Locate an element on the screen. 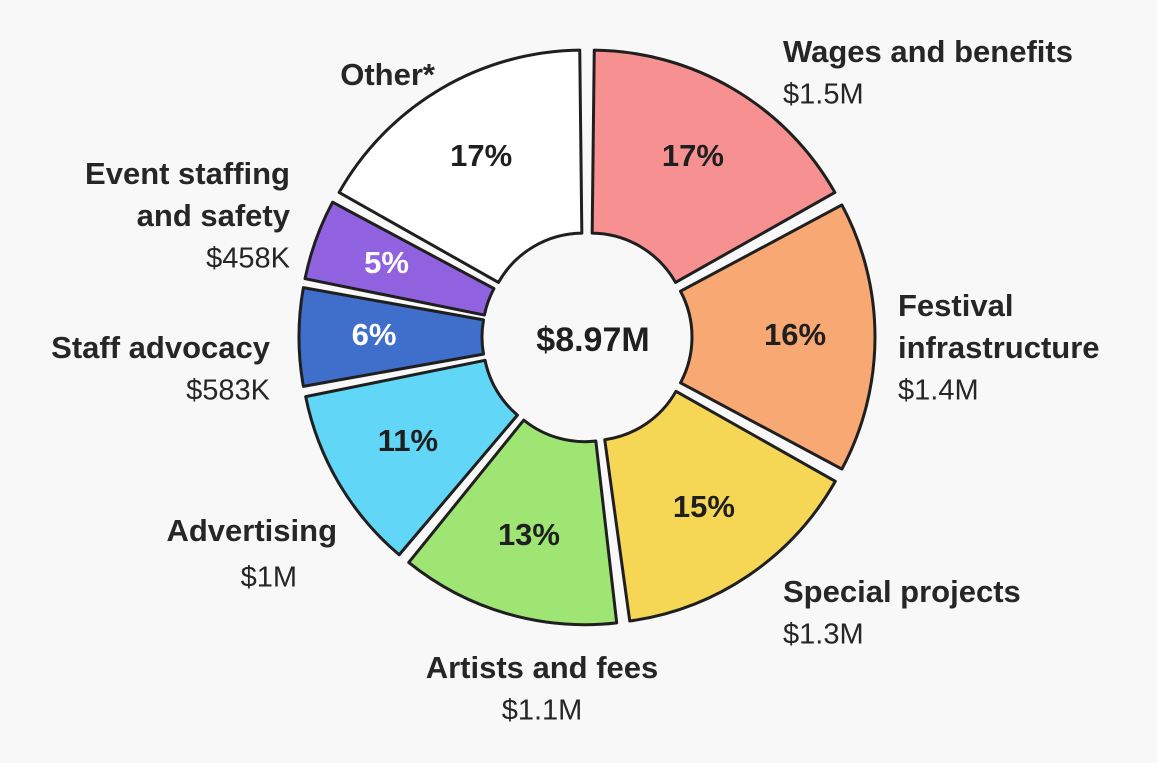 Image resolution: width=1157 pixels, height=763 pixels. category-label: Special projects is located at coordinates (902, 591).